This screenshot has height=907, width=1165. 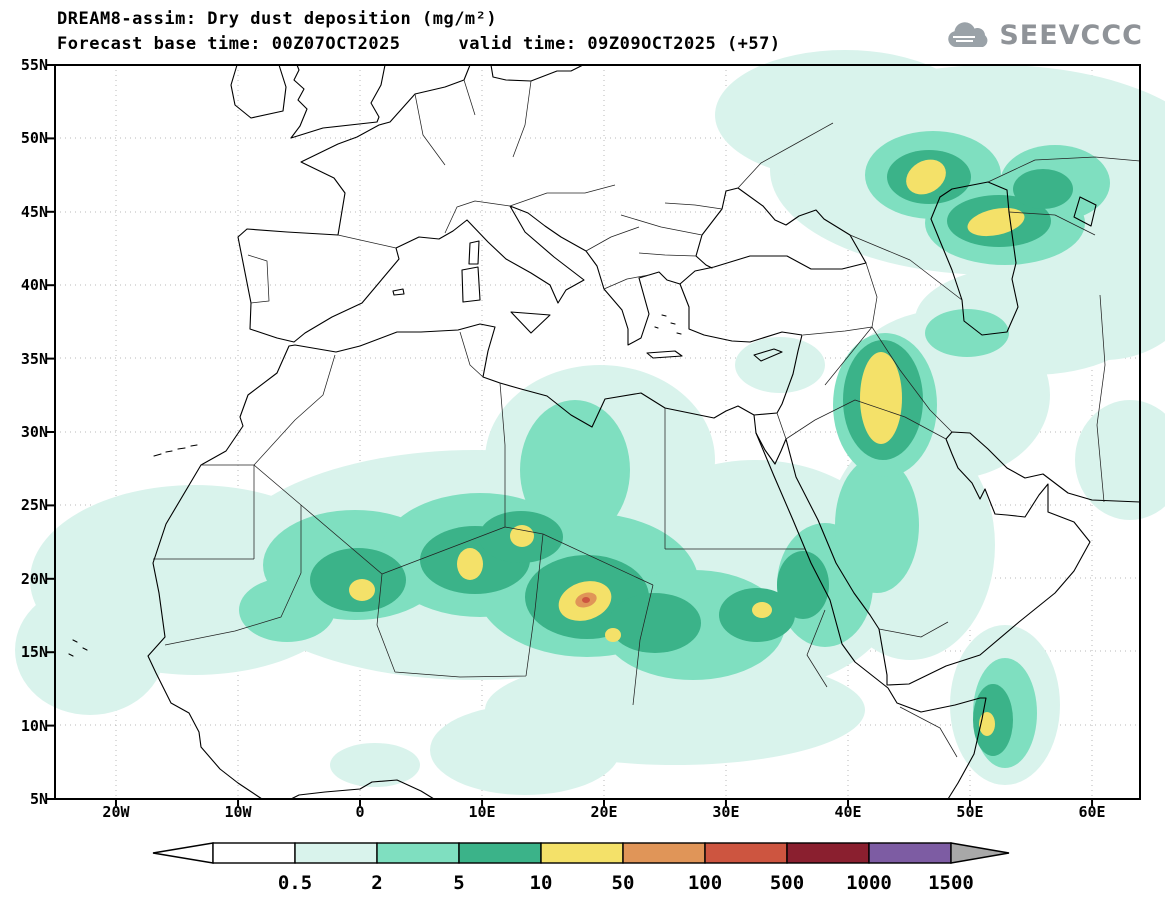 What do you see at coordinates (116, 812) in the screenshot?
I see `x-axis-tick-label: 20W` at bounding box center [116, 812].